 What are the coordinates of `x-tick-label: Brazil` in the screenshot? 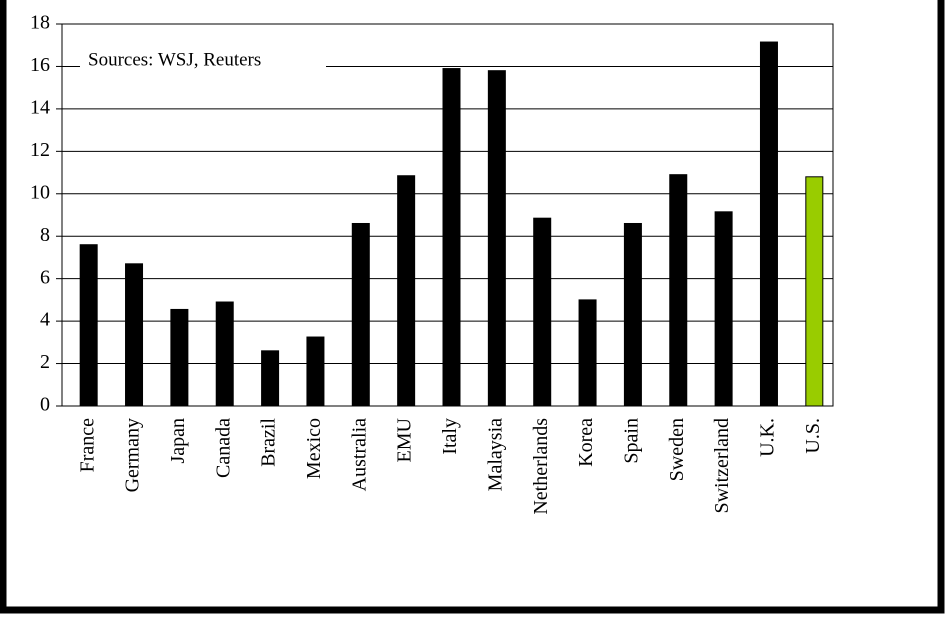 It's located at (269, 442).